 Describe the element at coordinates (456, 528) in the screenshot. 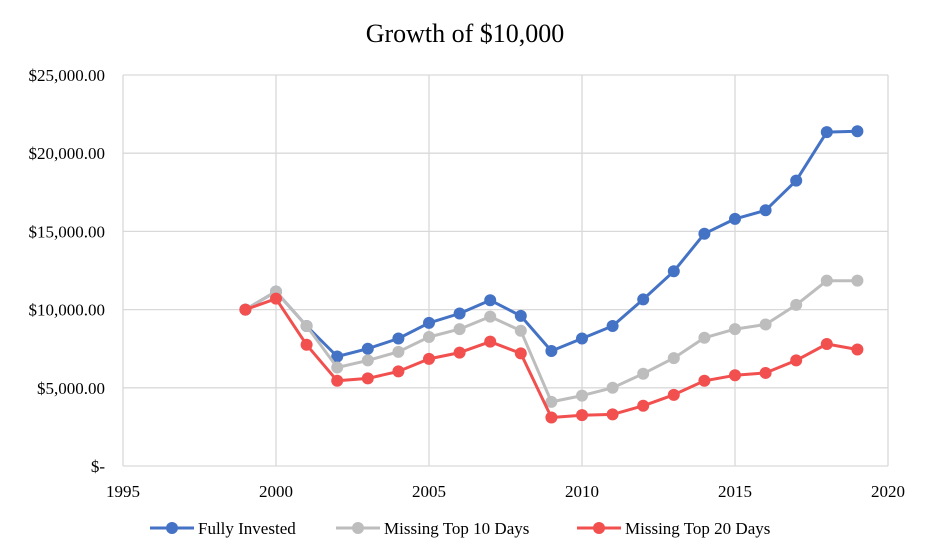

I see `legend-label: Missing Top 10 Days` at that location.